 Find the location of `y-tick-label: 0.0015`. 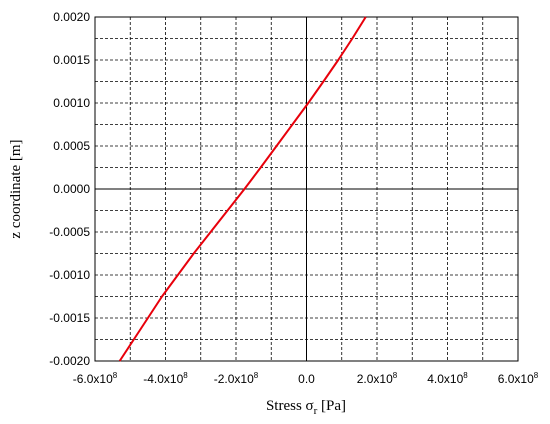

y-tick-label: 0.0015 is located at coordinates (71, 60).